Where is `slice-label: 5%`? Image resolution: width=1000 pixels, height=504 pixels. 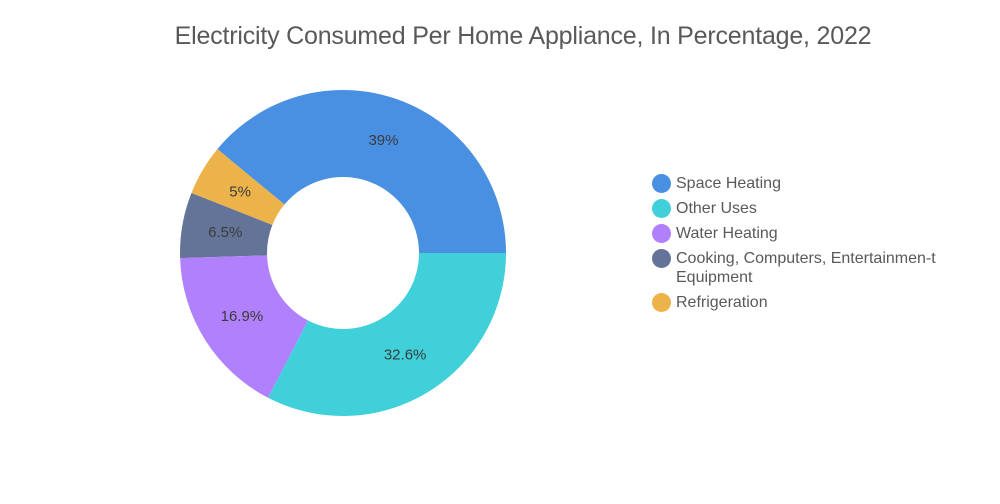
slice-label: 5% is located at coordinates (240, 192).